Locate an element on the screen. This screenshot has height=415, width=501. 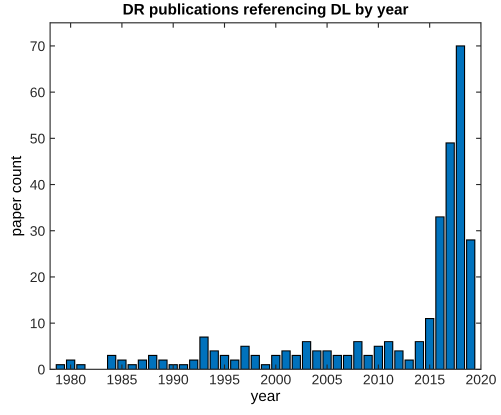
y-tick-label: 20 is located at coordinates (37, 277).